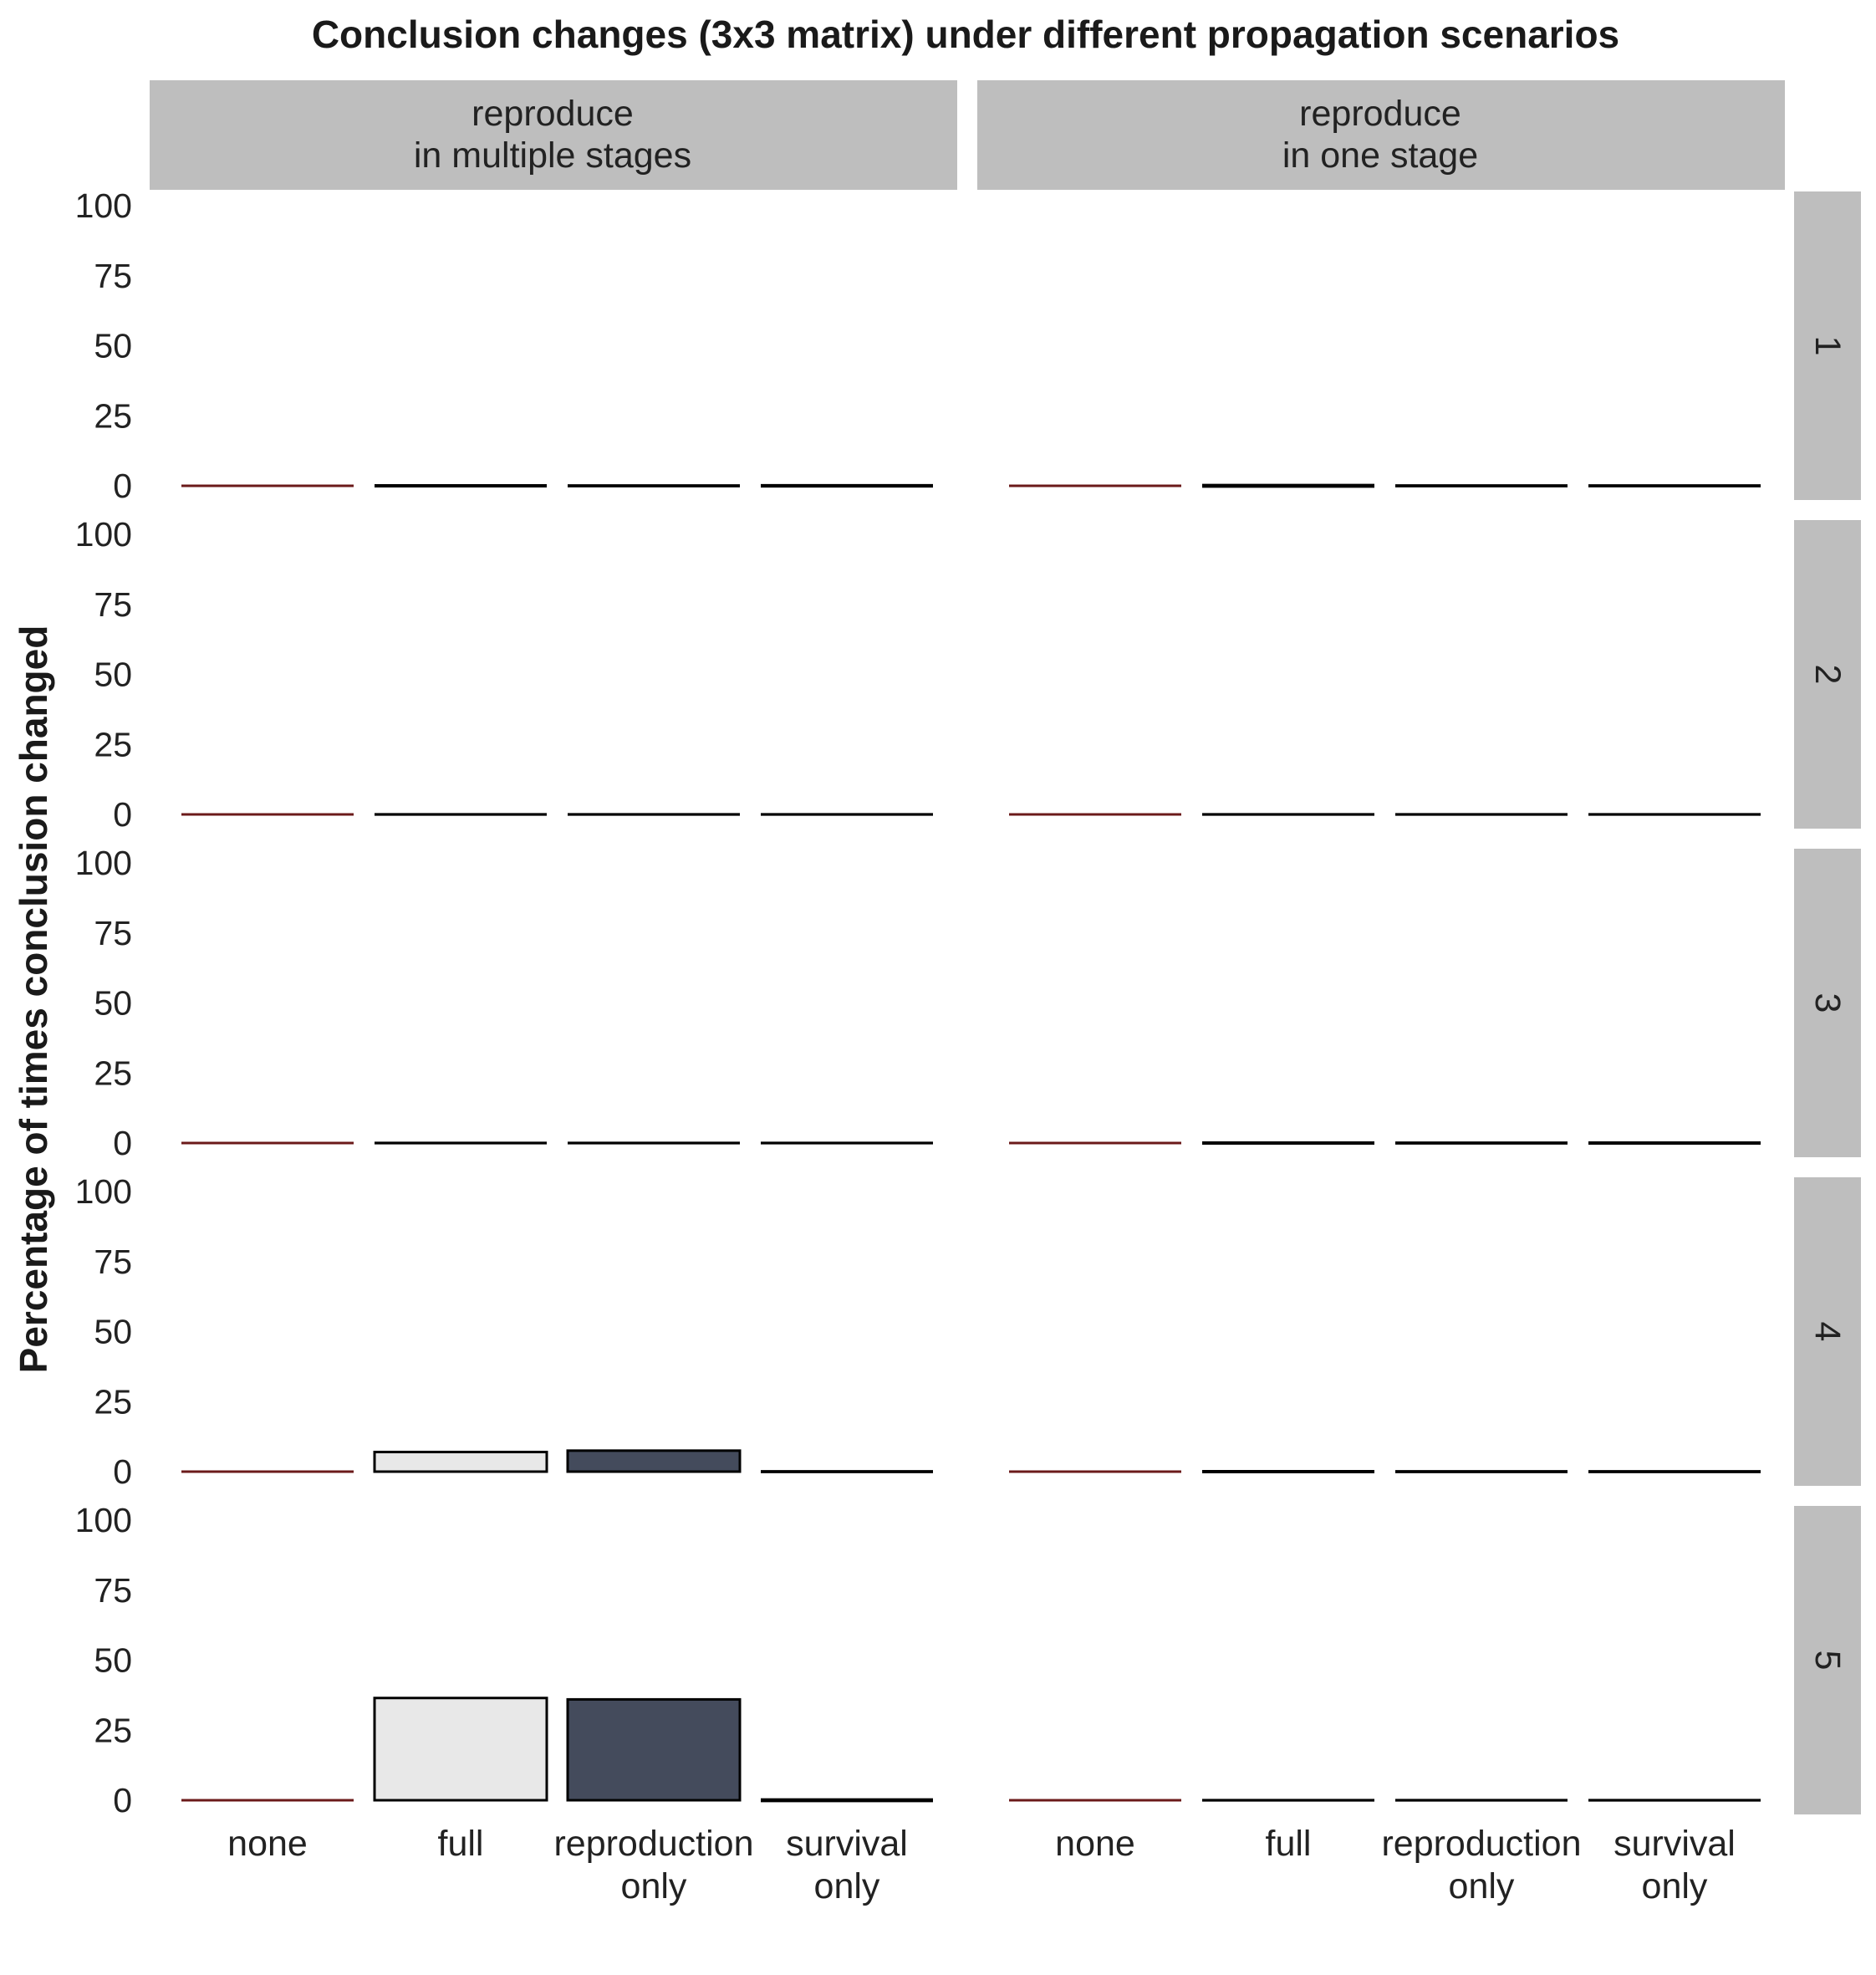  Describe the element at coordinates (1095, 1844) in the screenshot. I see `x-tick-label-col2-1-line1: none` at that location.